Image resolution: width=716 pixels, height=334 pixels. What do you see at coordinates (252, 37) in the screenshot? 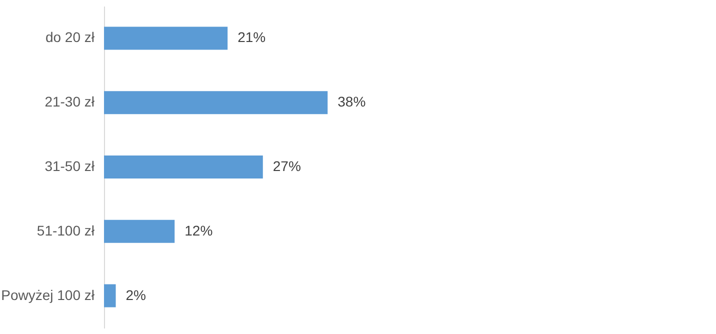
I see `data-label: 21%` at bounding box center [252, 37].